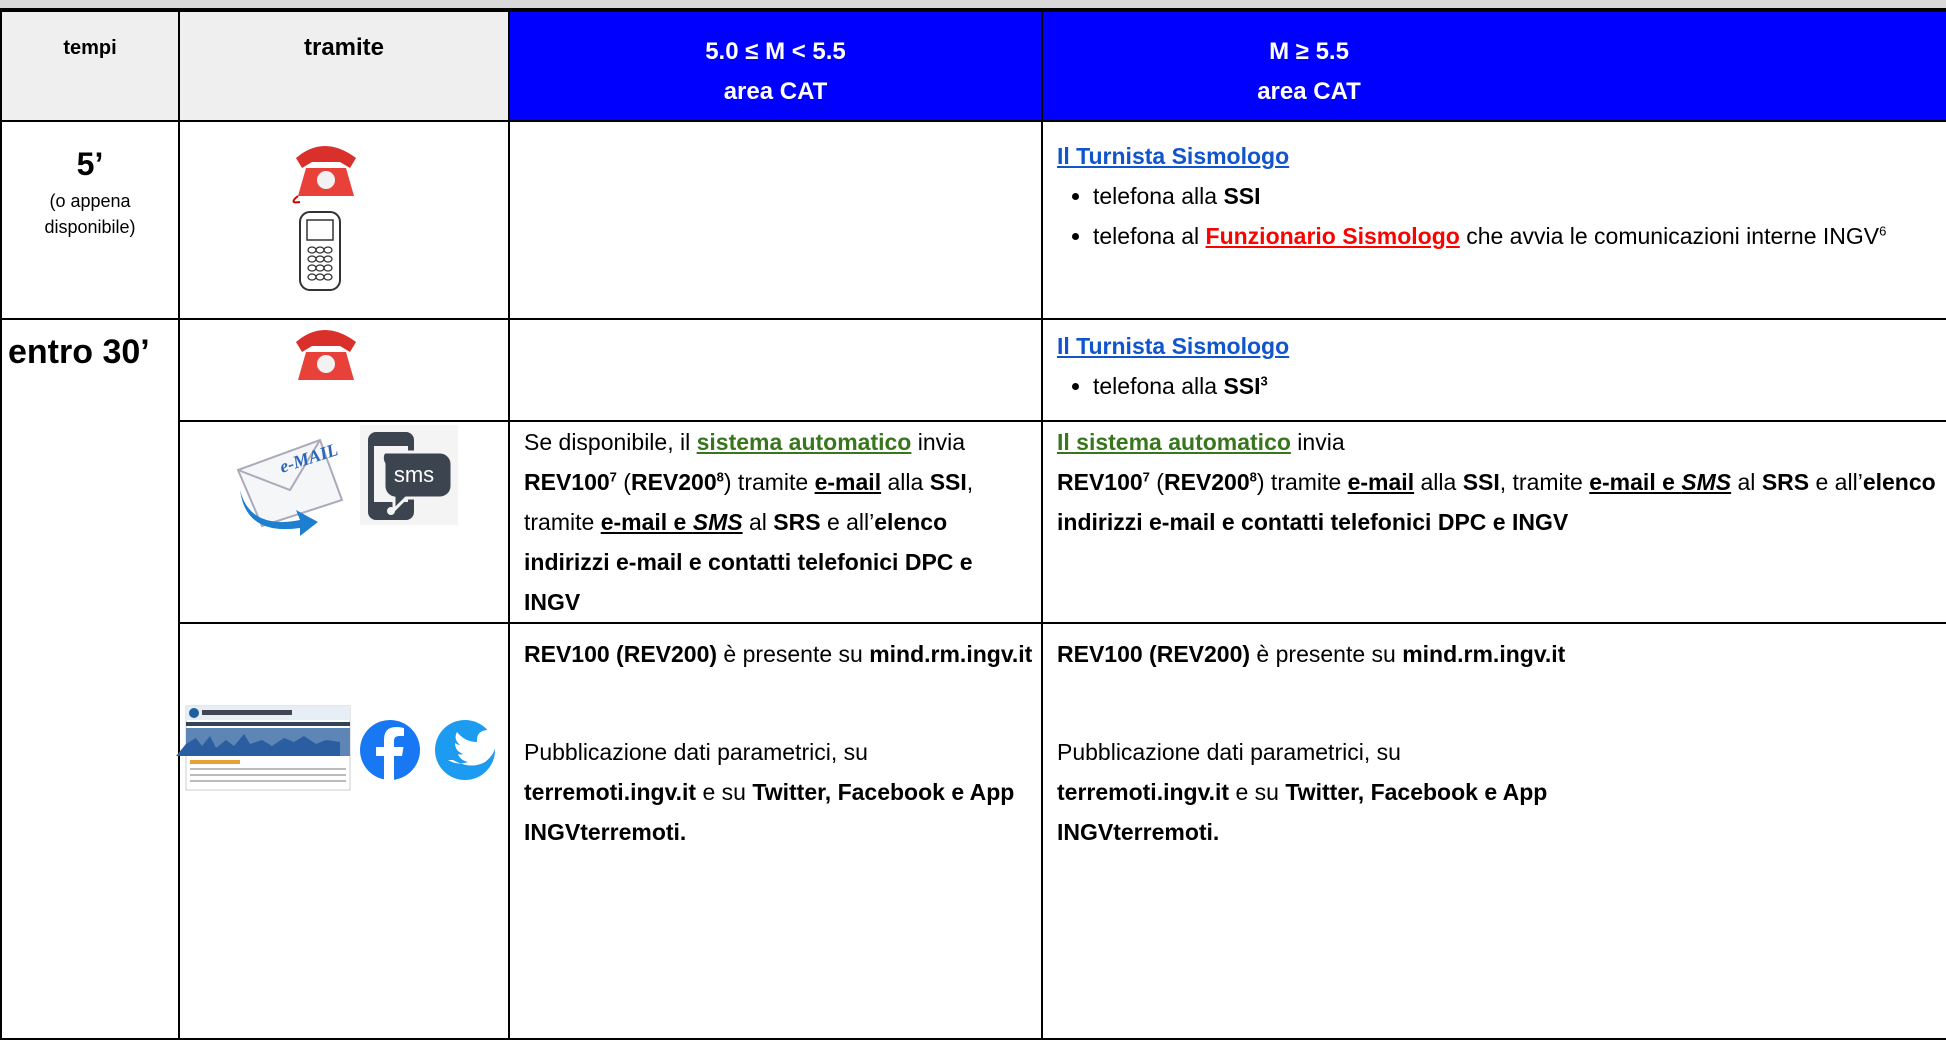  Describe the element at coordinates (973, 5) in the screenshot. I see `top-band` at that location.